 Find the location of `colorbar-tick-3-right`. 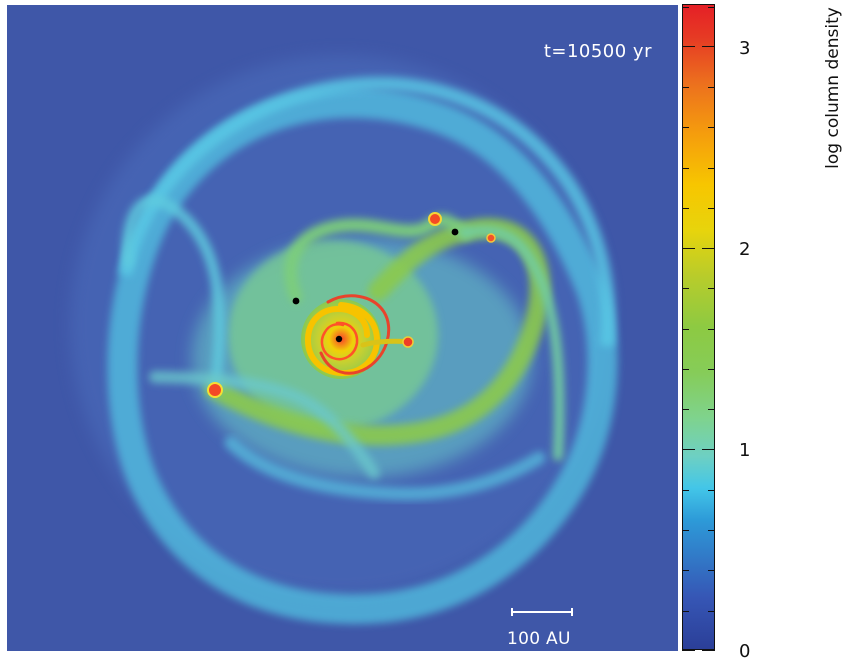

colorbar-tick-3-right is located at coordinates (708, 46).